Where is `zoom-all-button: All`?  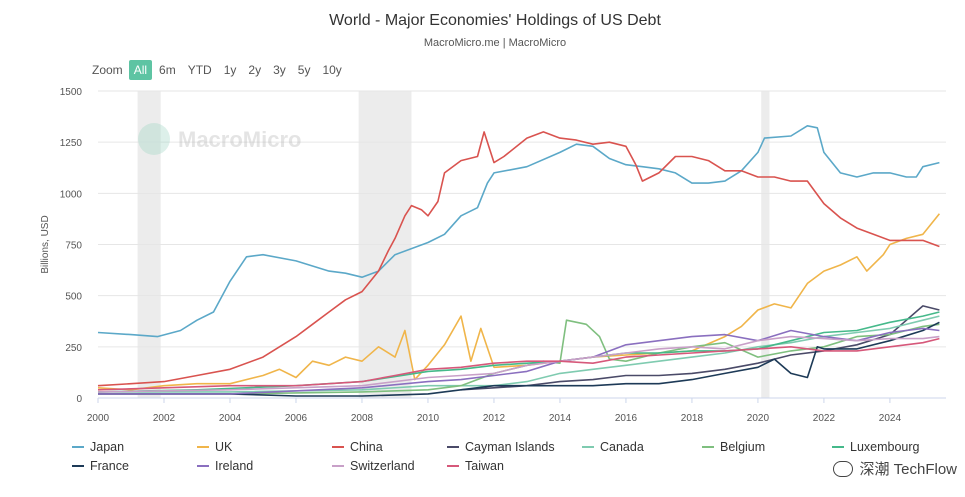 zoom-all-button: All is located at coordinates (140, 70).